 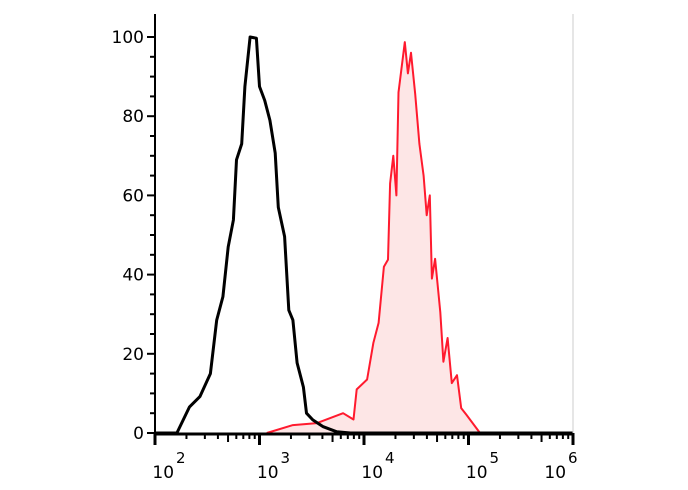 What do you see at coordinates (133, 276) in the screenshot?
I see `y-tick-label: 40` at bounding box center [133, 276].